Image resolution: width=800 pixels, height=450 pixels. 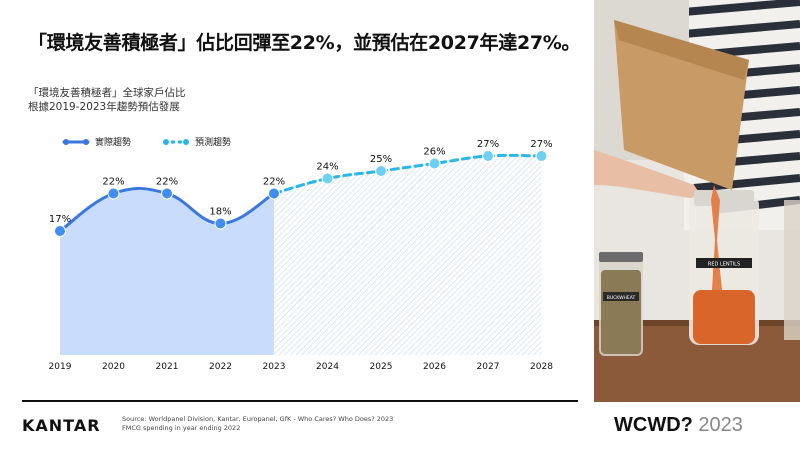 I want to click on x-tick-label: 2020, so click(x=113, y=367).